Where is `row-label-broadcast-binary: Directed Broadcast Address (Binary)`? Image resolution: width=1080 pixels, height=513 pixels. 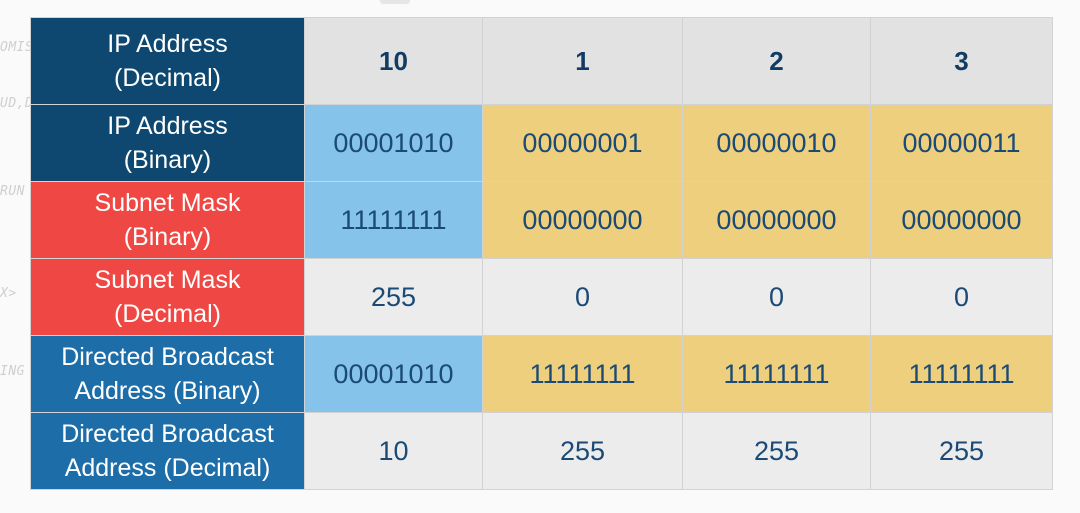 row-label-broadcast-binary: Directed Broadcast Address (Binary) is located at coordinates (167, 374).